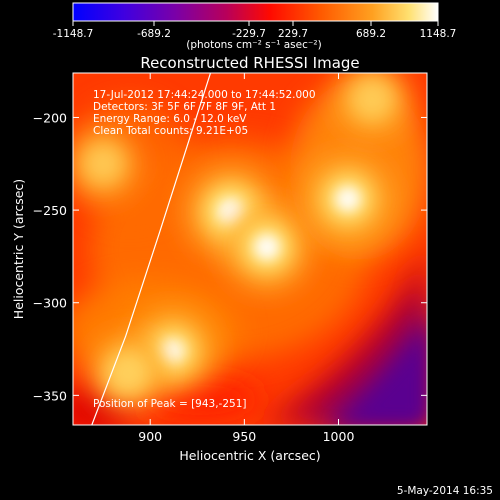  I want to click on colorbar-ticks: -1148.7 -689.2 -229.7 229.7 689.2 1148.7, so click(255, 30).